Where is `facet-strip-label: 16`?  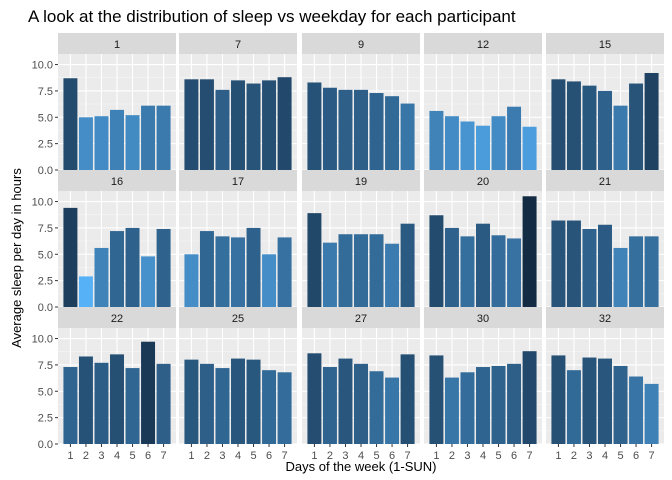
facet-strip-label: 16 is located at coordinates (117, 182).